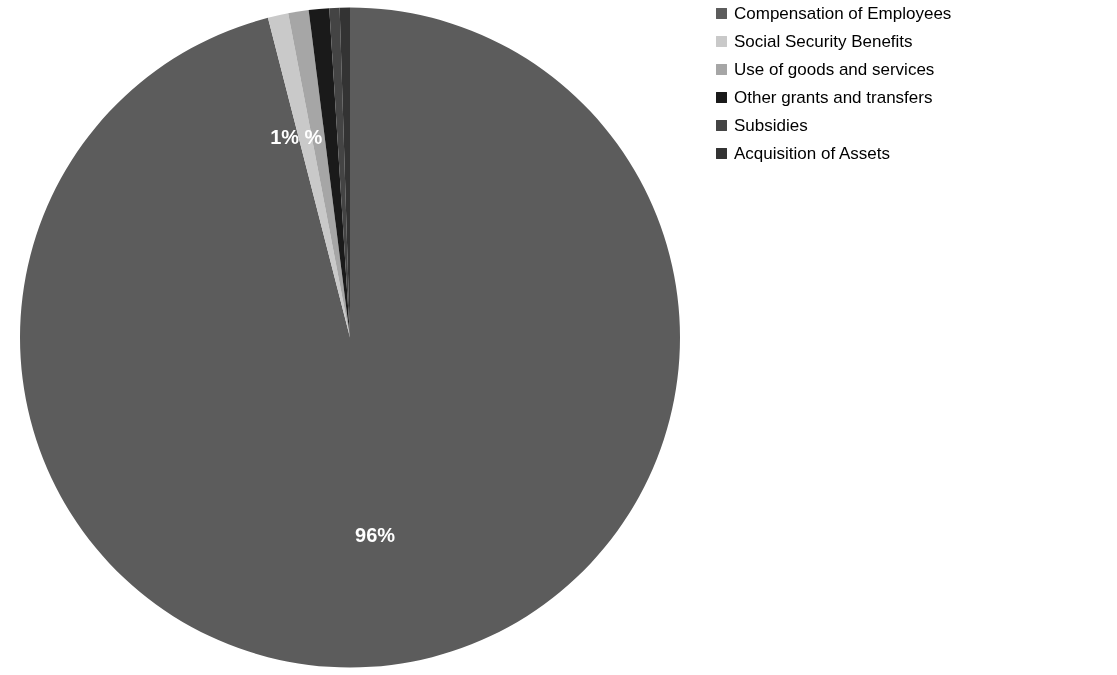 This screenshot has width=1117, height=675. I want to click on legend-label: Compensation of Employees, so click(843, 13).